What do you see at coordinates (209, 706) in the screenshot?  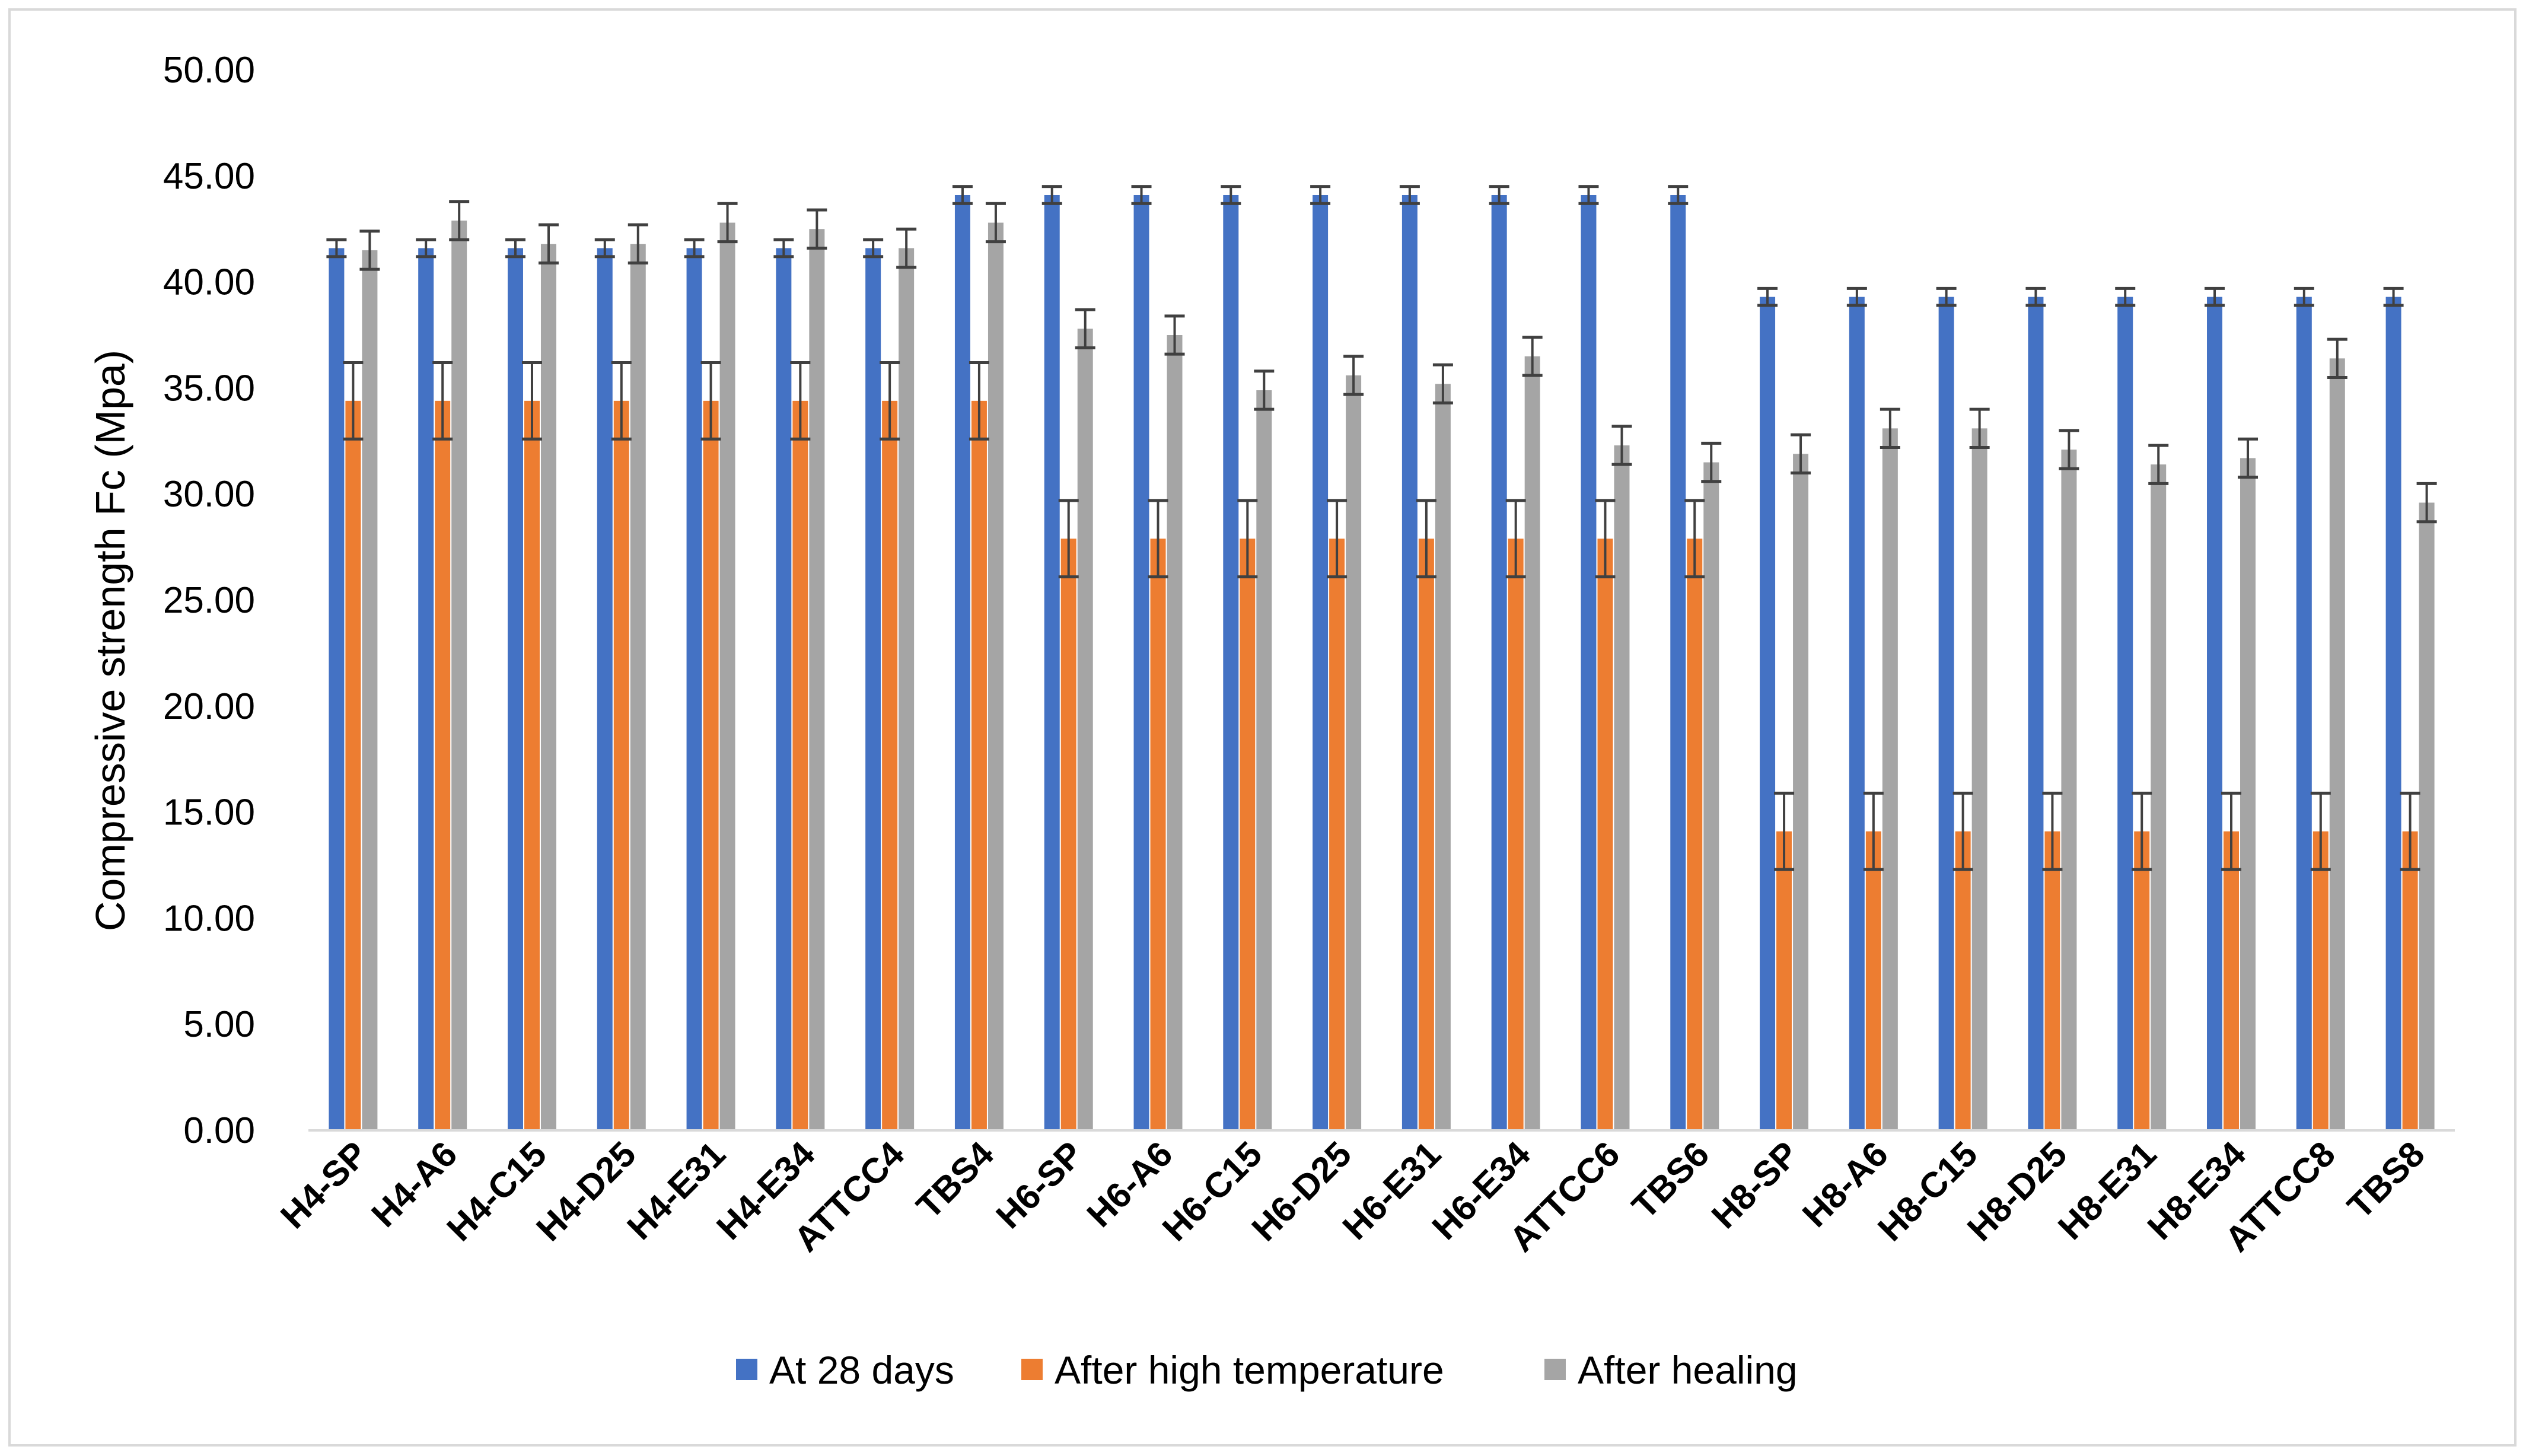 I see `y-tick-label: 20.00` at bounding box center [209, 706].